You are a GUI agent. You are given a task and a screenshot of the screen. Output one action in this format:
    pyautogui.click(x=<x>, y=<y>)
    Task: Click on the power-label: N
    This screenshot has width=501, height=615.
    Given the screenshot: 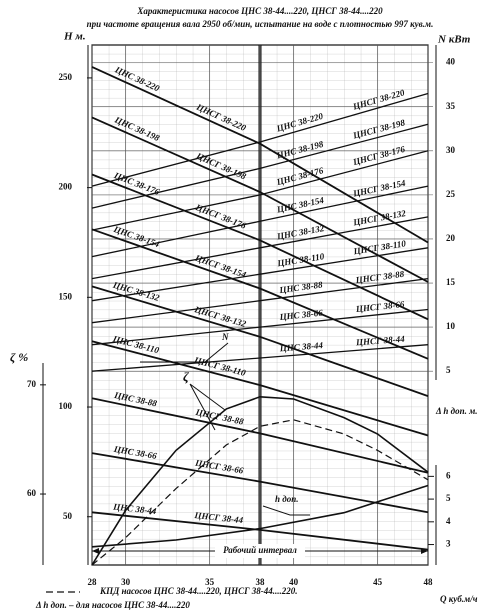 What is the action you would take?
    pyautogui.click(x=225, y=337)
    